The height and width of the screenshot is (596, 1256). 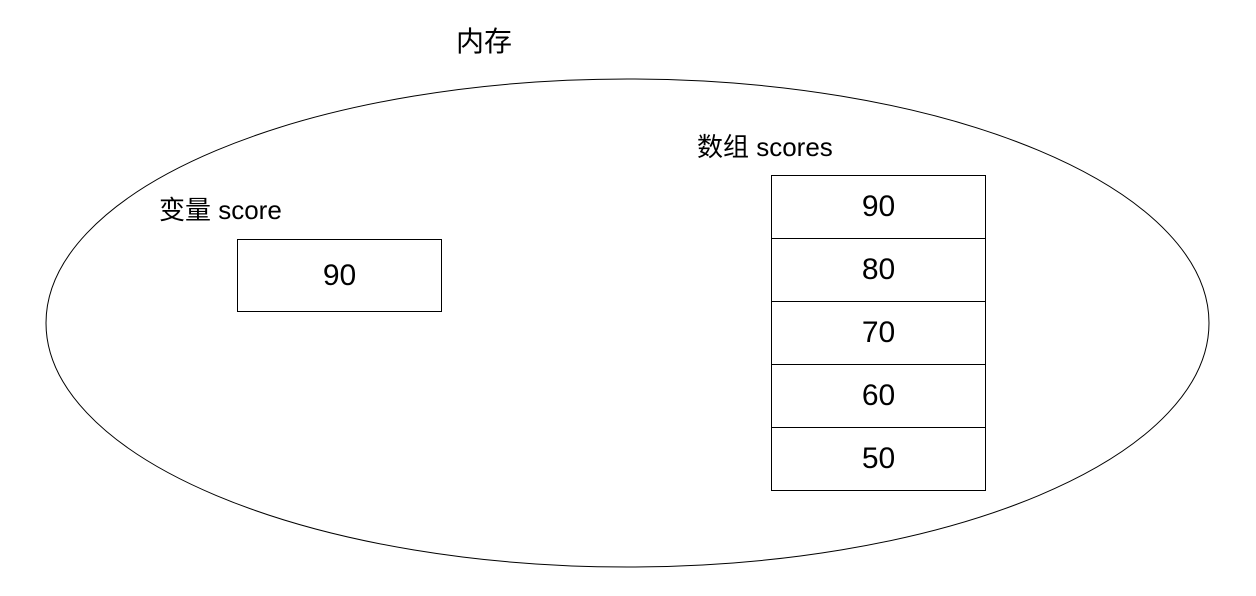 What do you see at coordinates (220, 210) in the screenshot?
I see `variable-label: 变量 score` at bounding box center [220, 210].